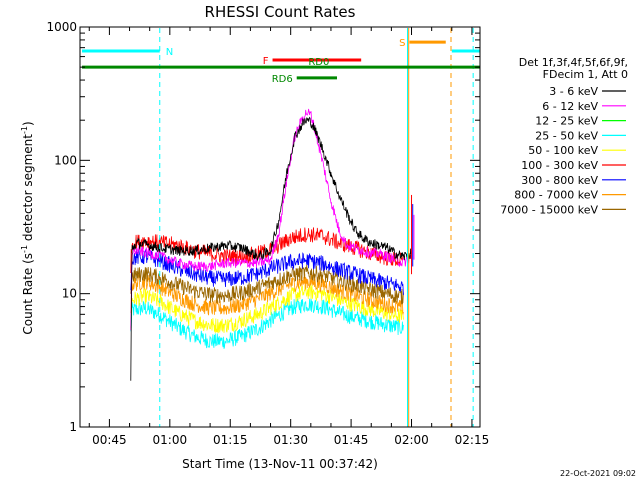 This screenshot has height=480, width=640. Describe the element at coordinates (230, 440) in the screenshot. I see `x-tick-label: 01:15` at that location.